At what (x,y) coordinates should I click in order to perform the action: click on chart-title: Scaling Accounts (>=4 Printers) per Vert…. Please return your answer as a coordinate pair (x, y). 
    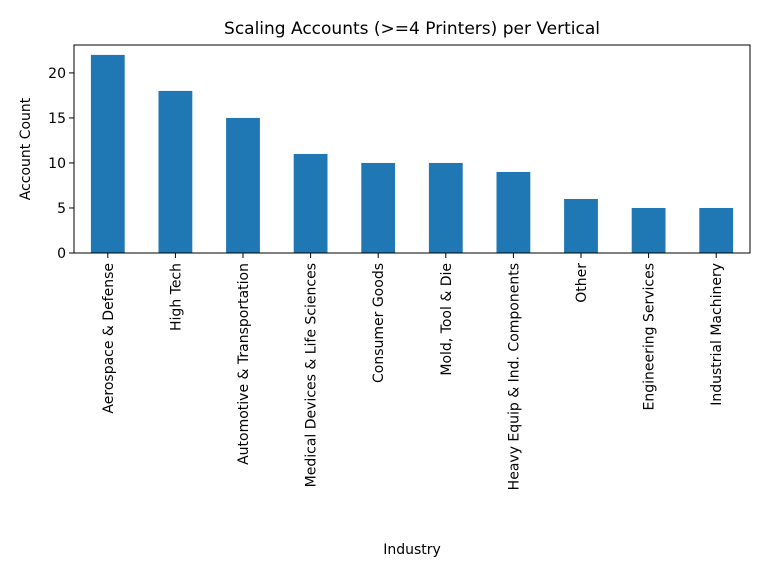
    Looking at the image, I should click on (412, 29).